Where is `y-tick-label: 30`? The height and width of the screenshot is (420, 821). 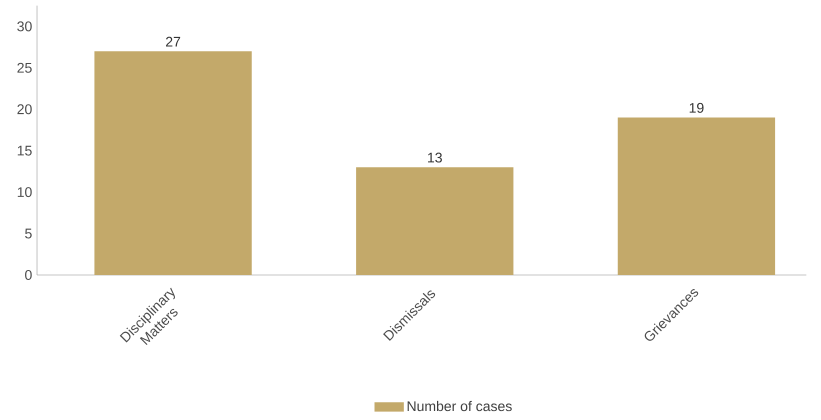
y-tick-label: 30 is located at coordinates (24, 26).